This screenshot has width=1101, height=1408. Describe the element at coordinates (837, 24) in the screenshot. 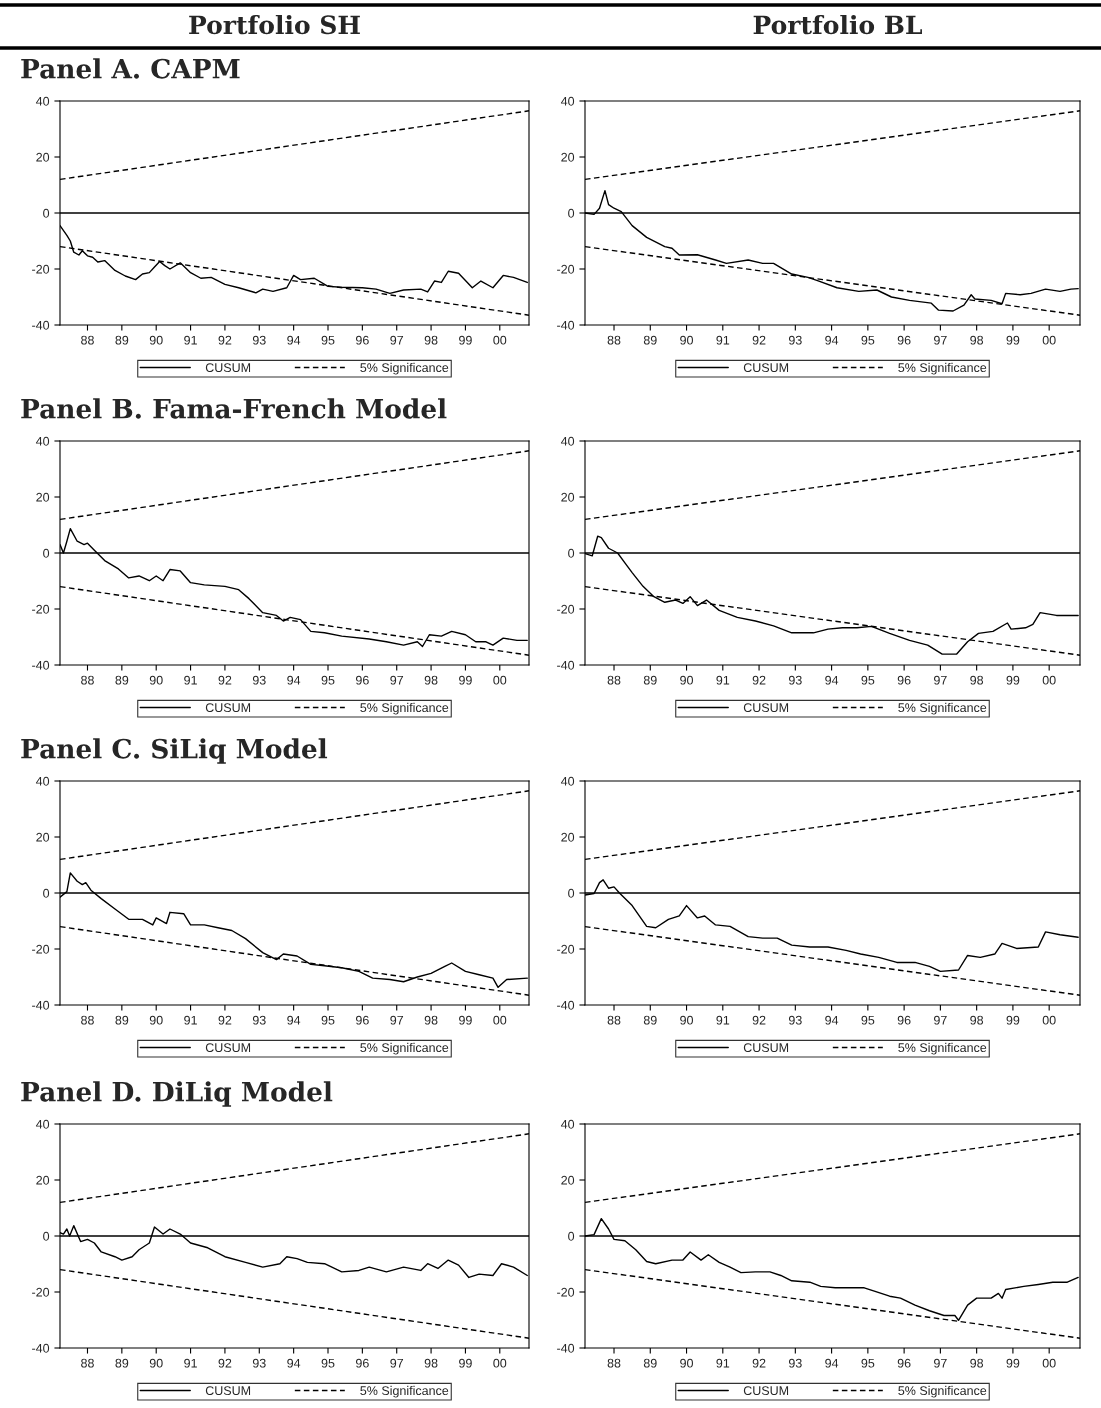

I see `chart-subtitle: Portfolio BL` at that location.